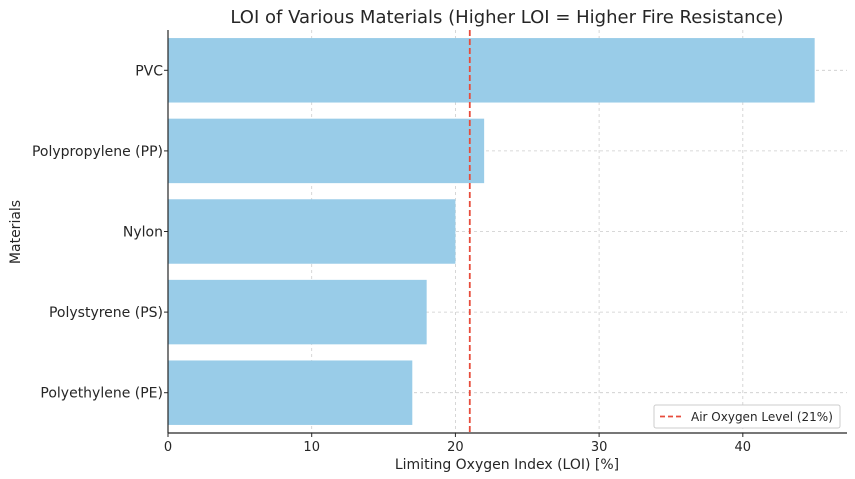 Image resolution: width=855 pixels, height=479 pixels. I want to click on legend: Air Oxygen Level (21%), so click(747, 416).